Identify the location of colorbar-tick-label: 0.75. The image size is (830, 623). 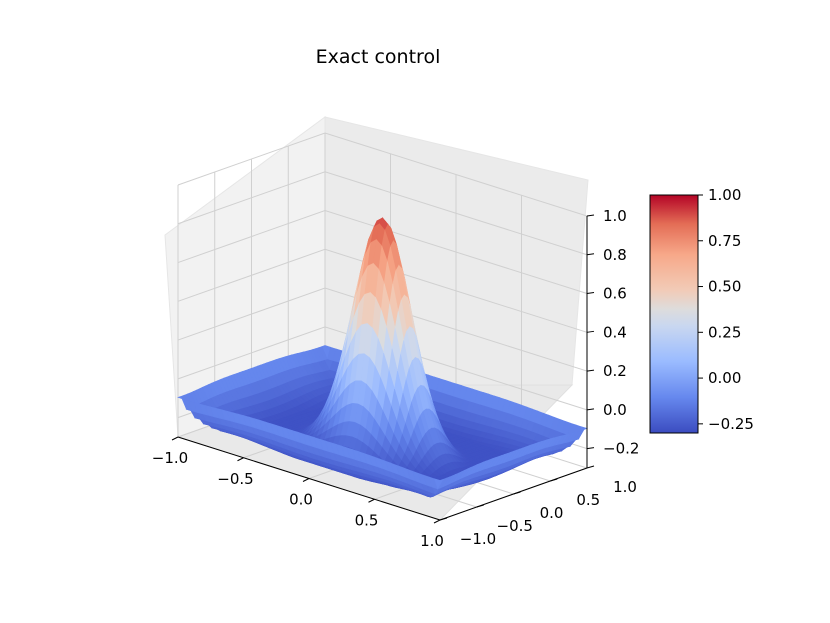
(724, 241).